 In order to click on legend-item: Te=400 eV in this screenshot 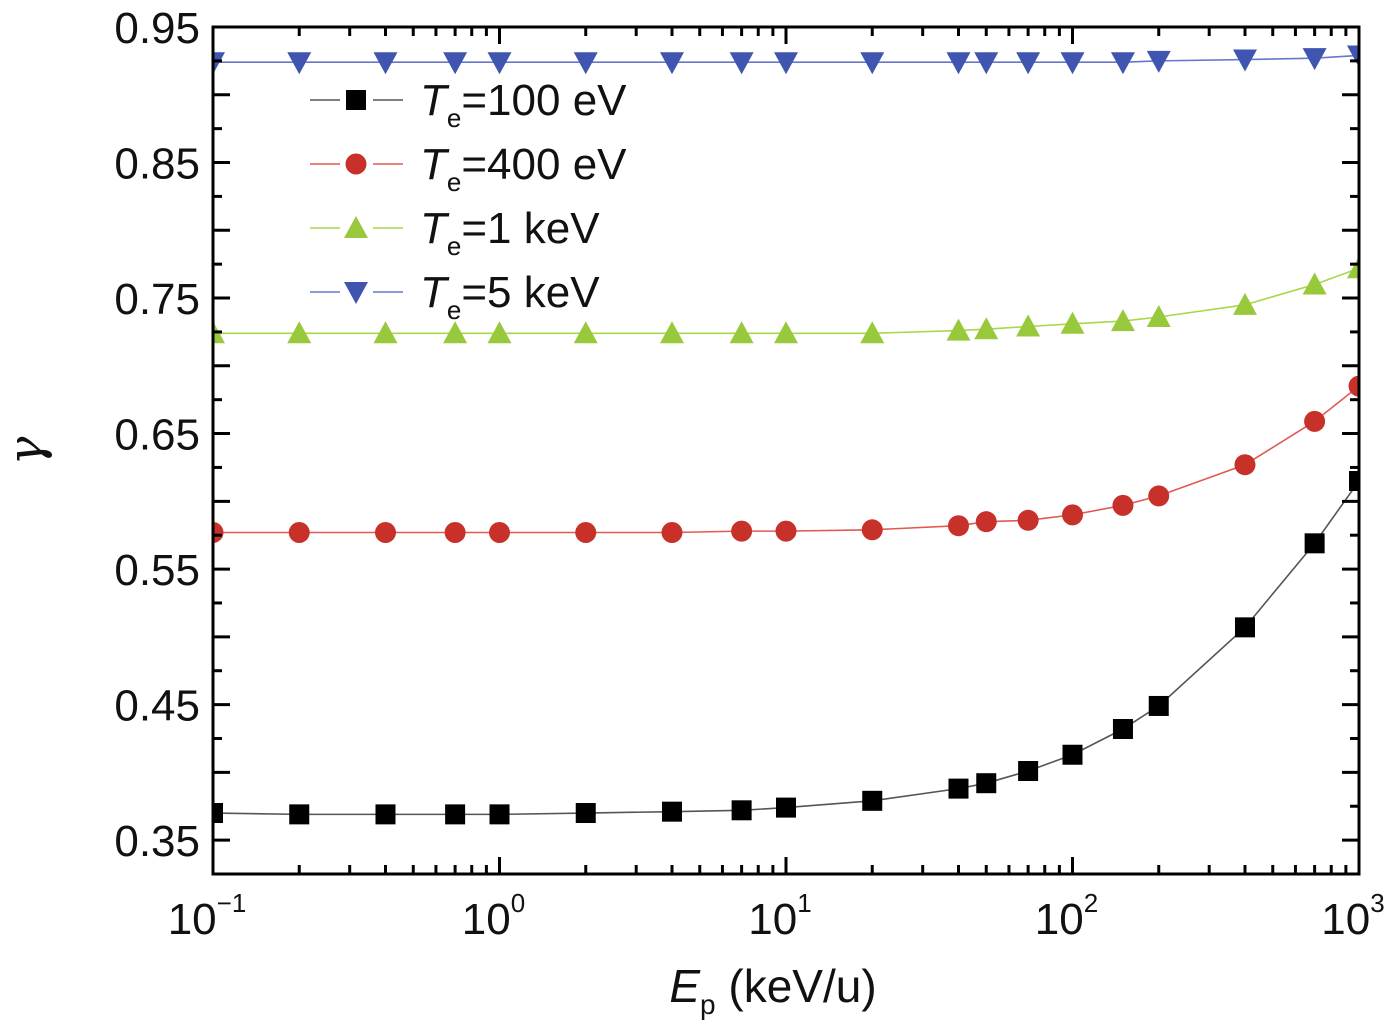, I will do `click(468, 168)`.